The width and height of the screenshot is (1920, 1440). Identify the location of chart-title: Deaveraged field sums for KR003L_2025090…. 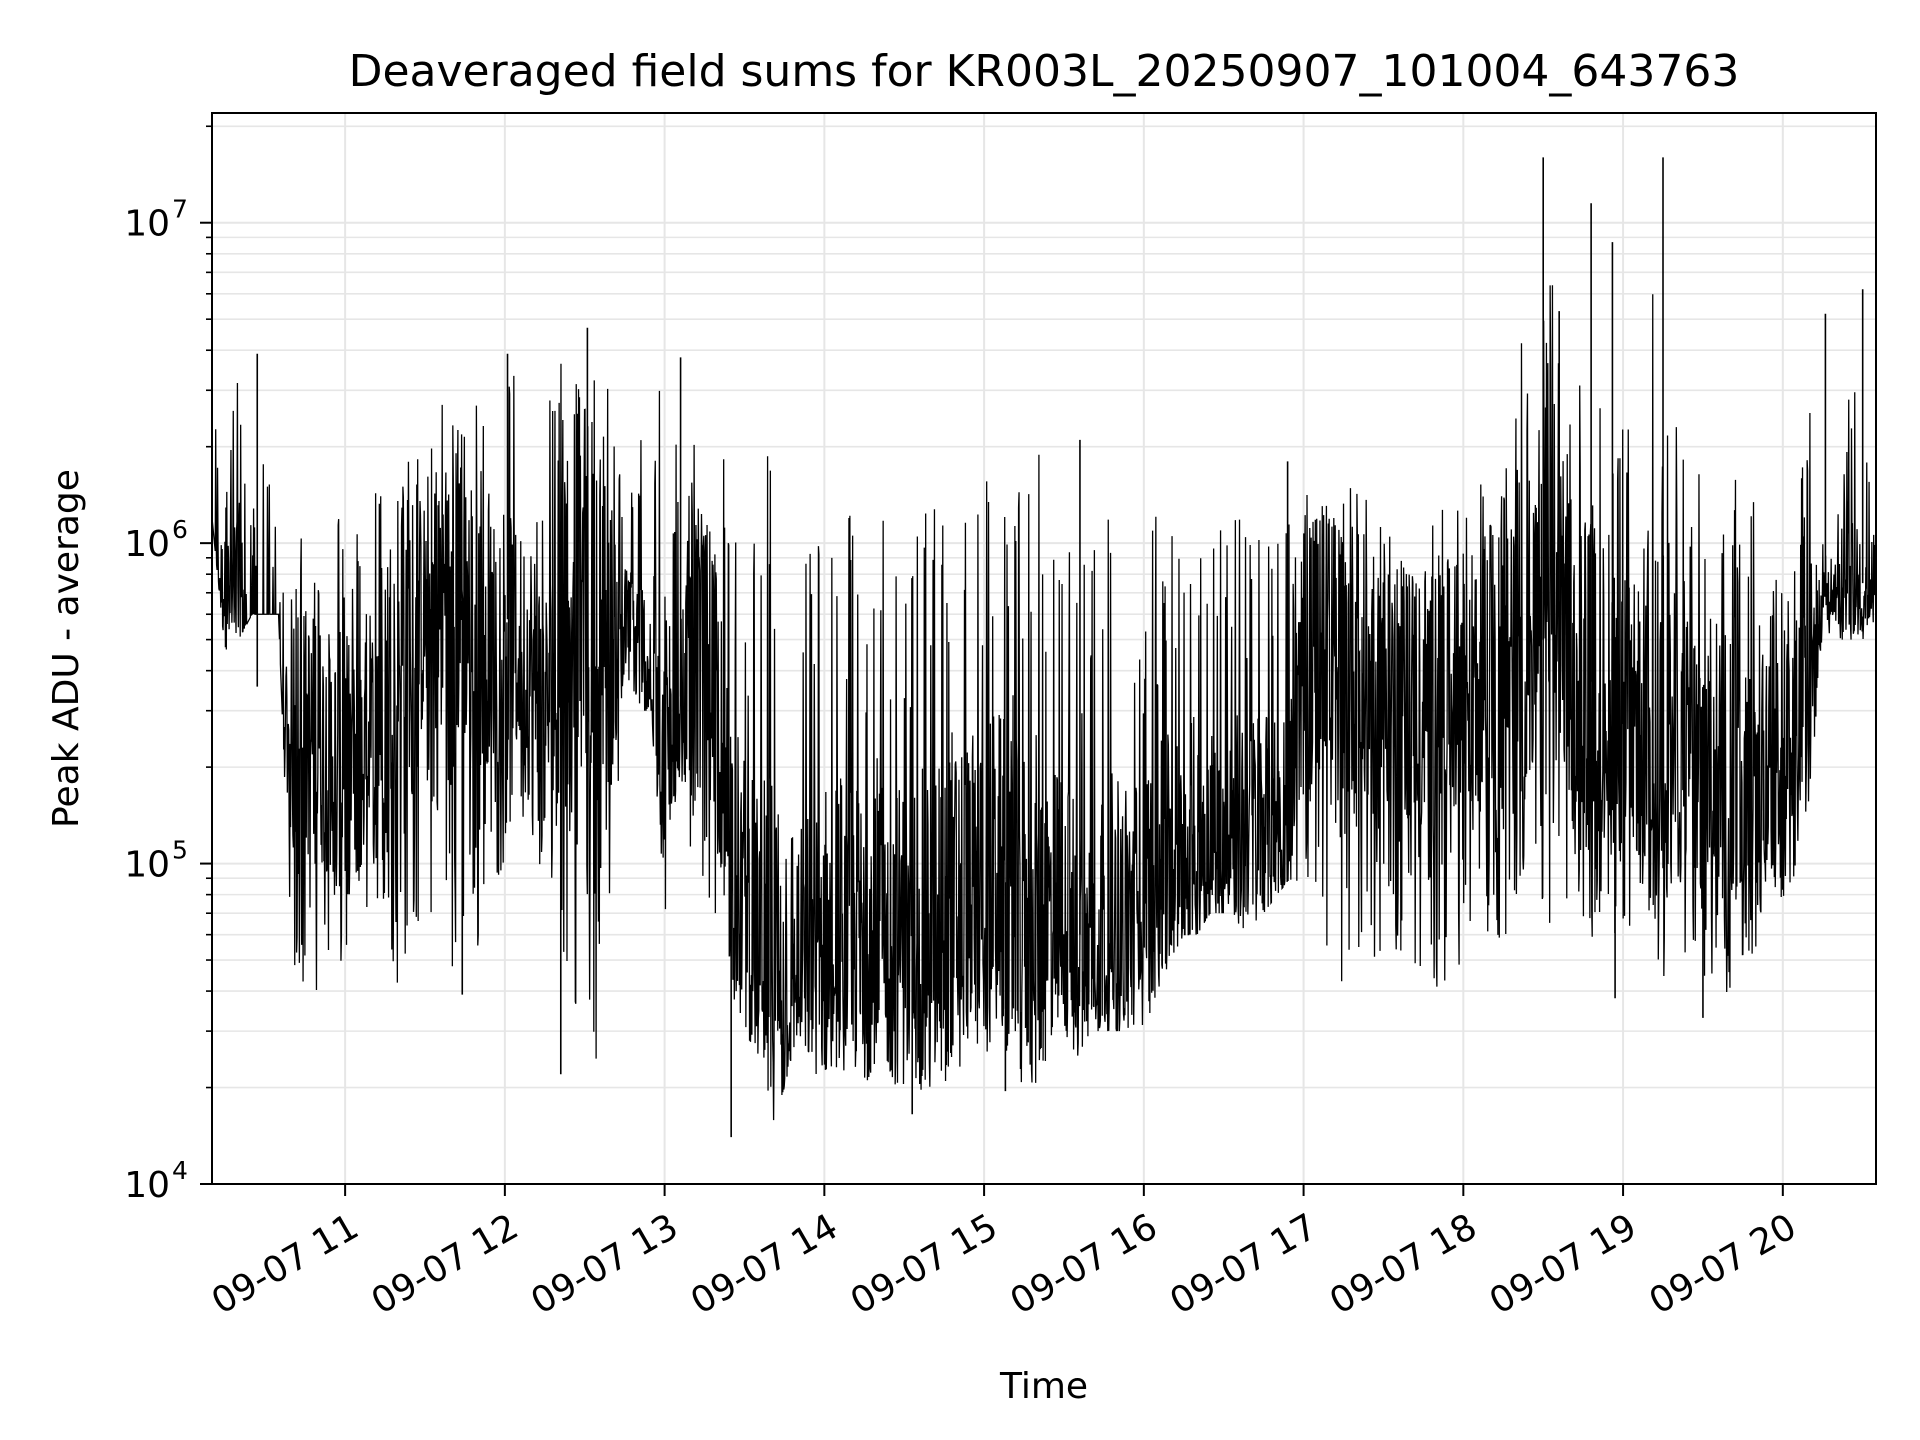
(1044, 71).